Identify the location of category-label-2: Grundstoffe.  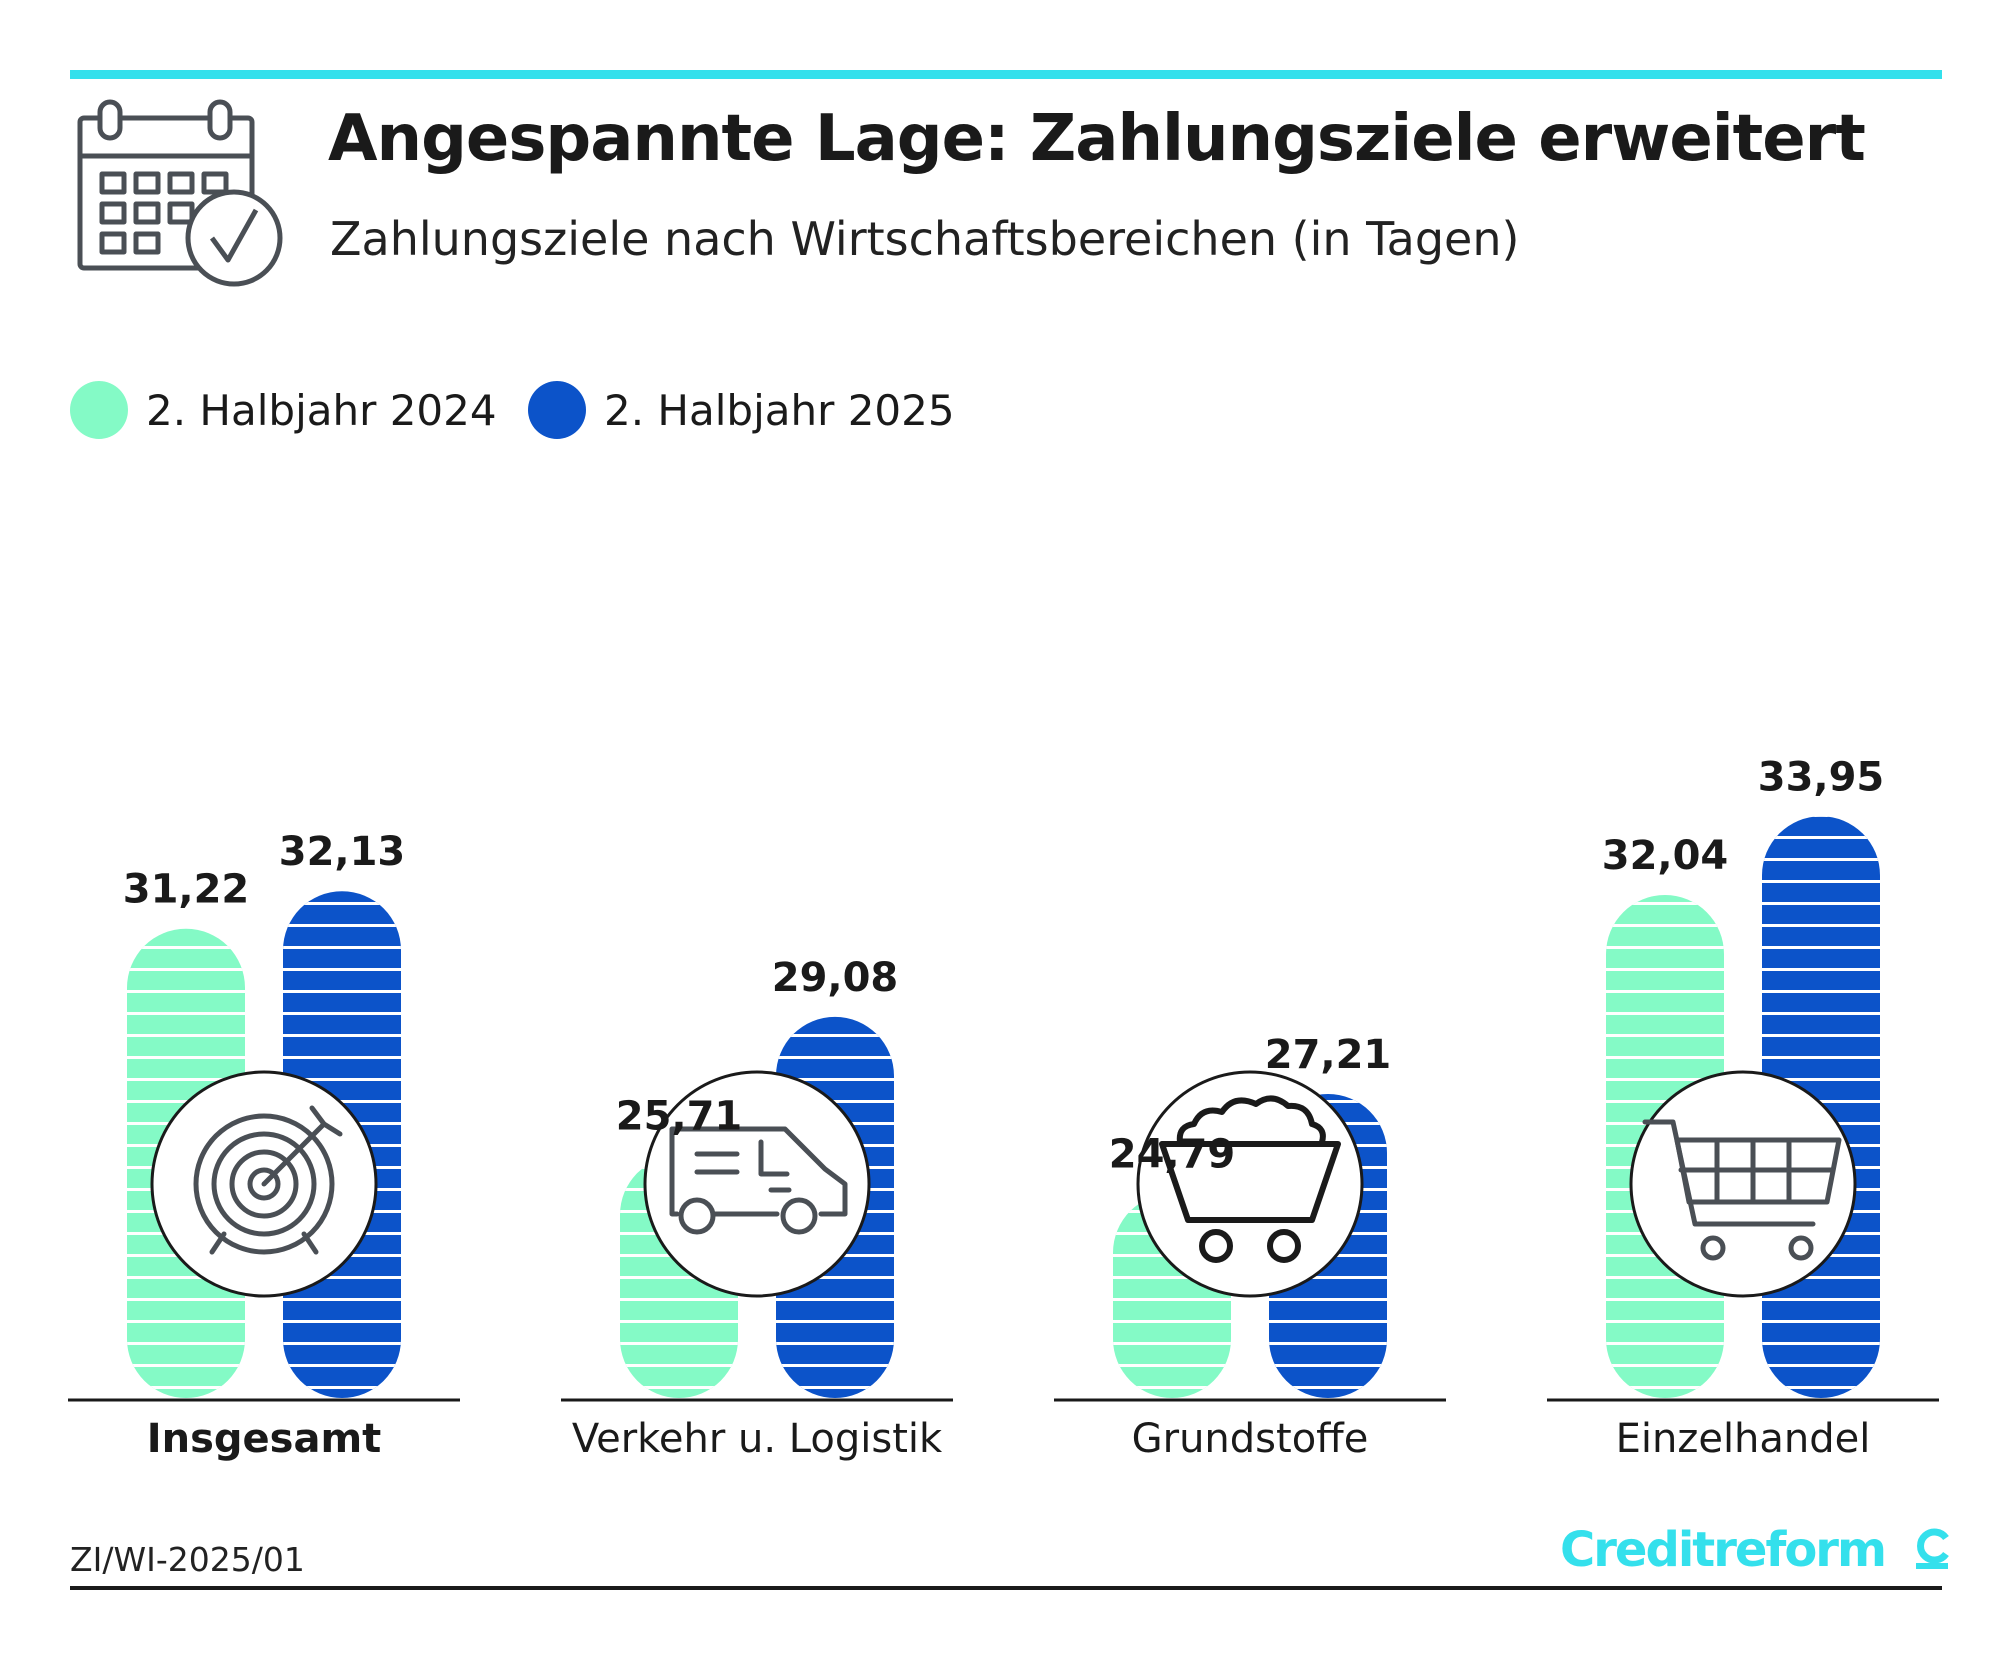
(1250, 1439).